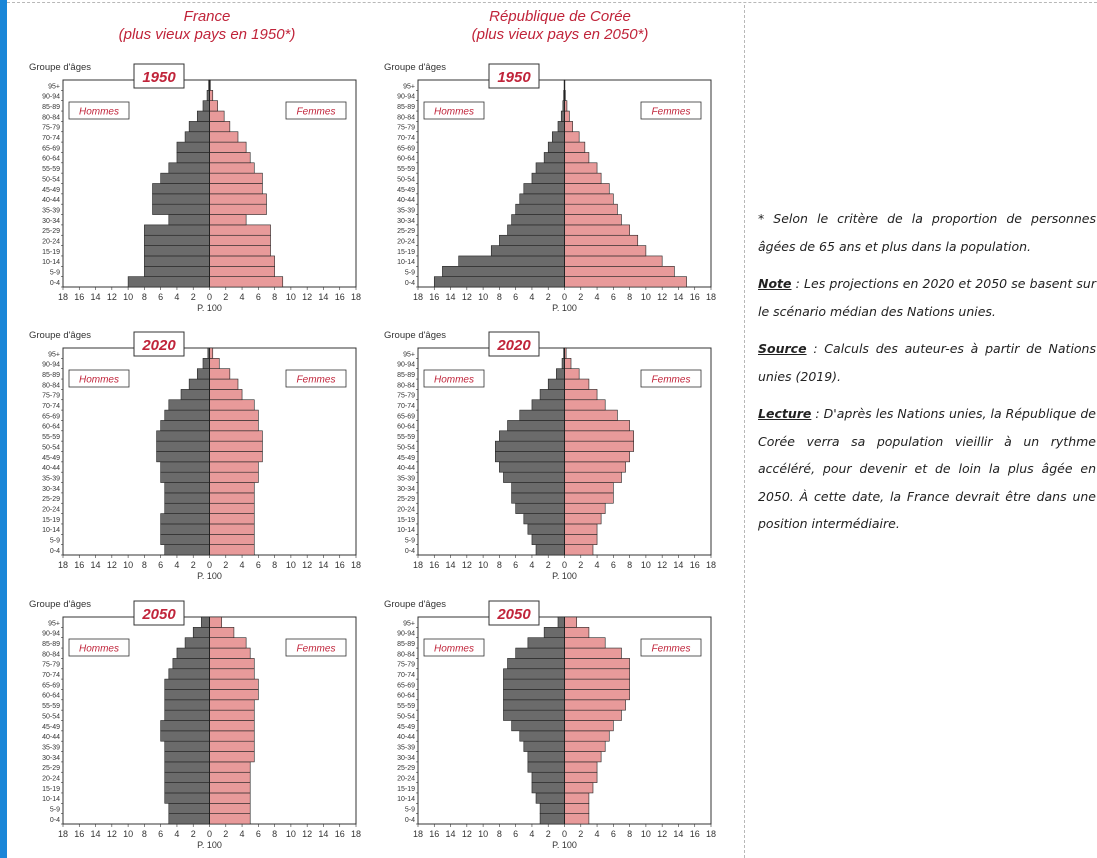  What do you see at coordinates (51, 262) in the screenshot?
I see `pyramid-1-age-label: 10-14` at bounding box center [51, 262].